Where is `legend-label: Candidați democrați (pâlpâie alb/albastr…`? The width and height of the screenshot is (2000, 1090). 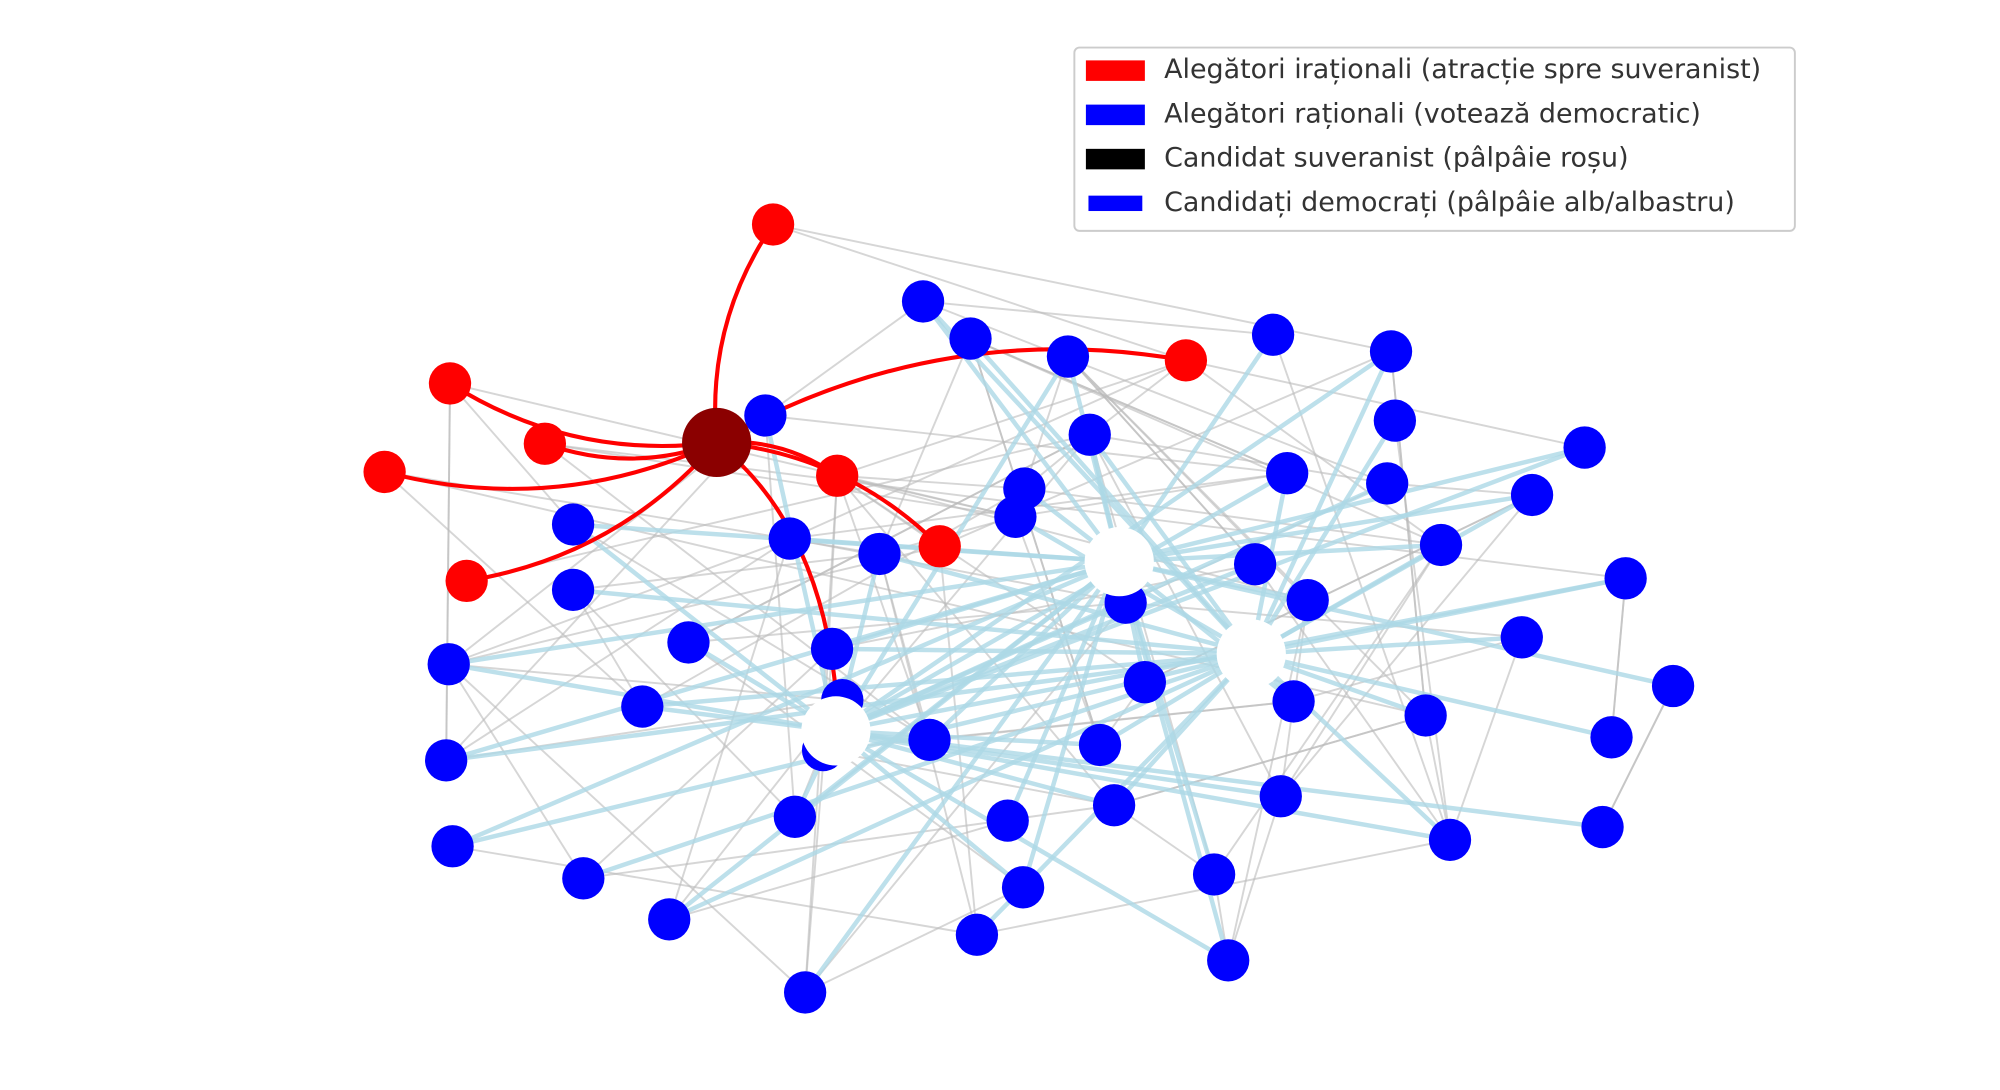
legend-label: Candidați democrați (pâlpâie alb/albastr… is located at coordinates (1449, 202).